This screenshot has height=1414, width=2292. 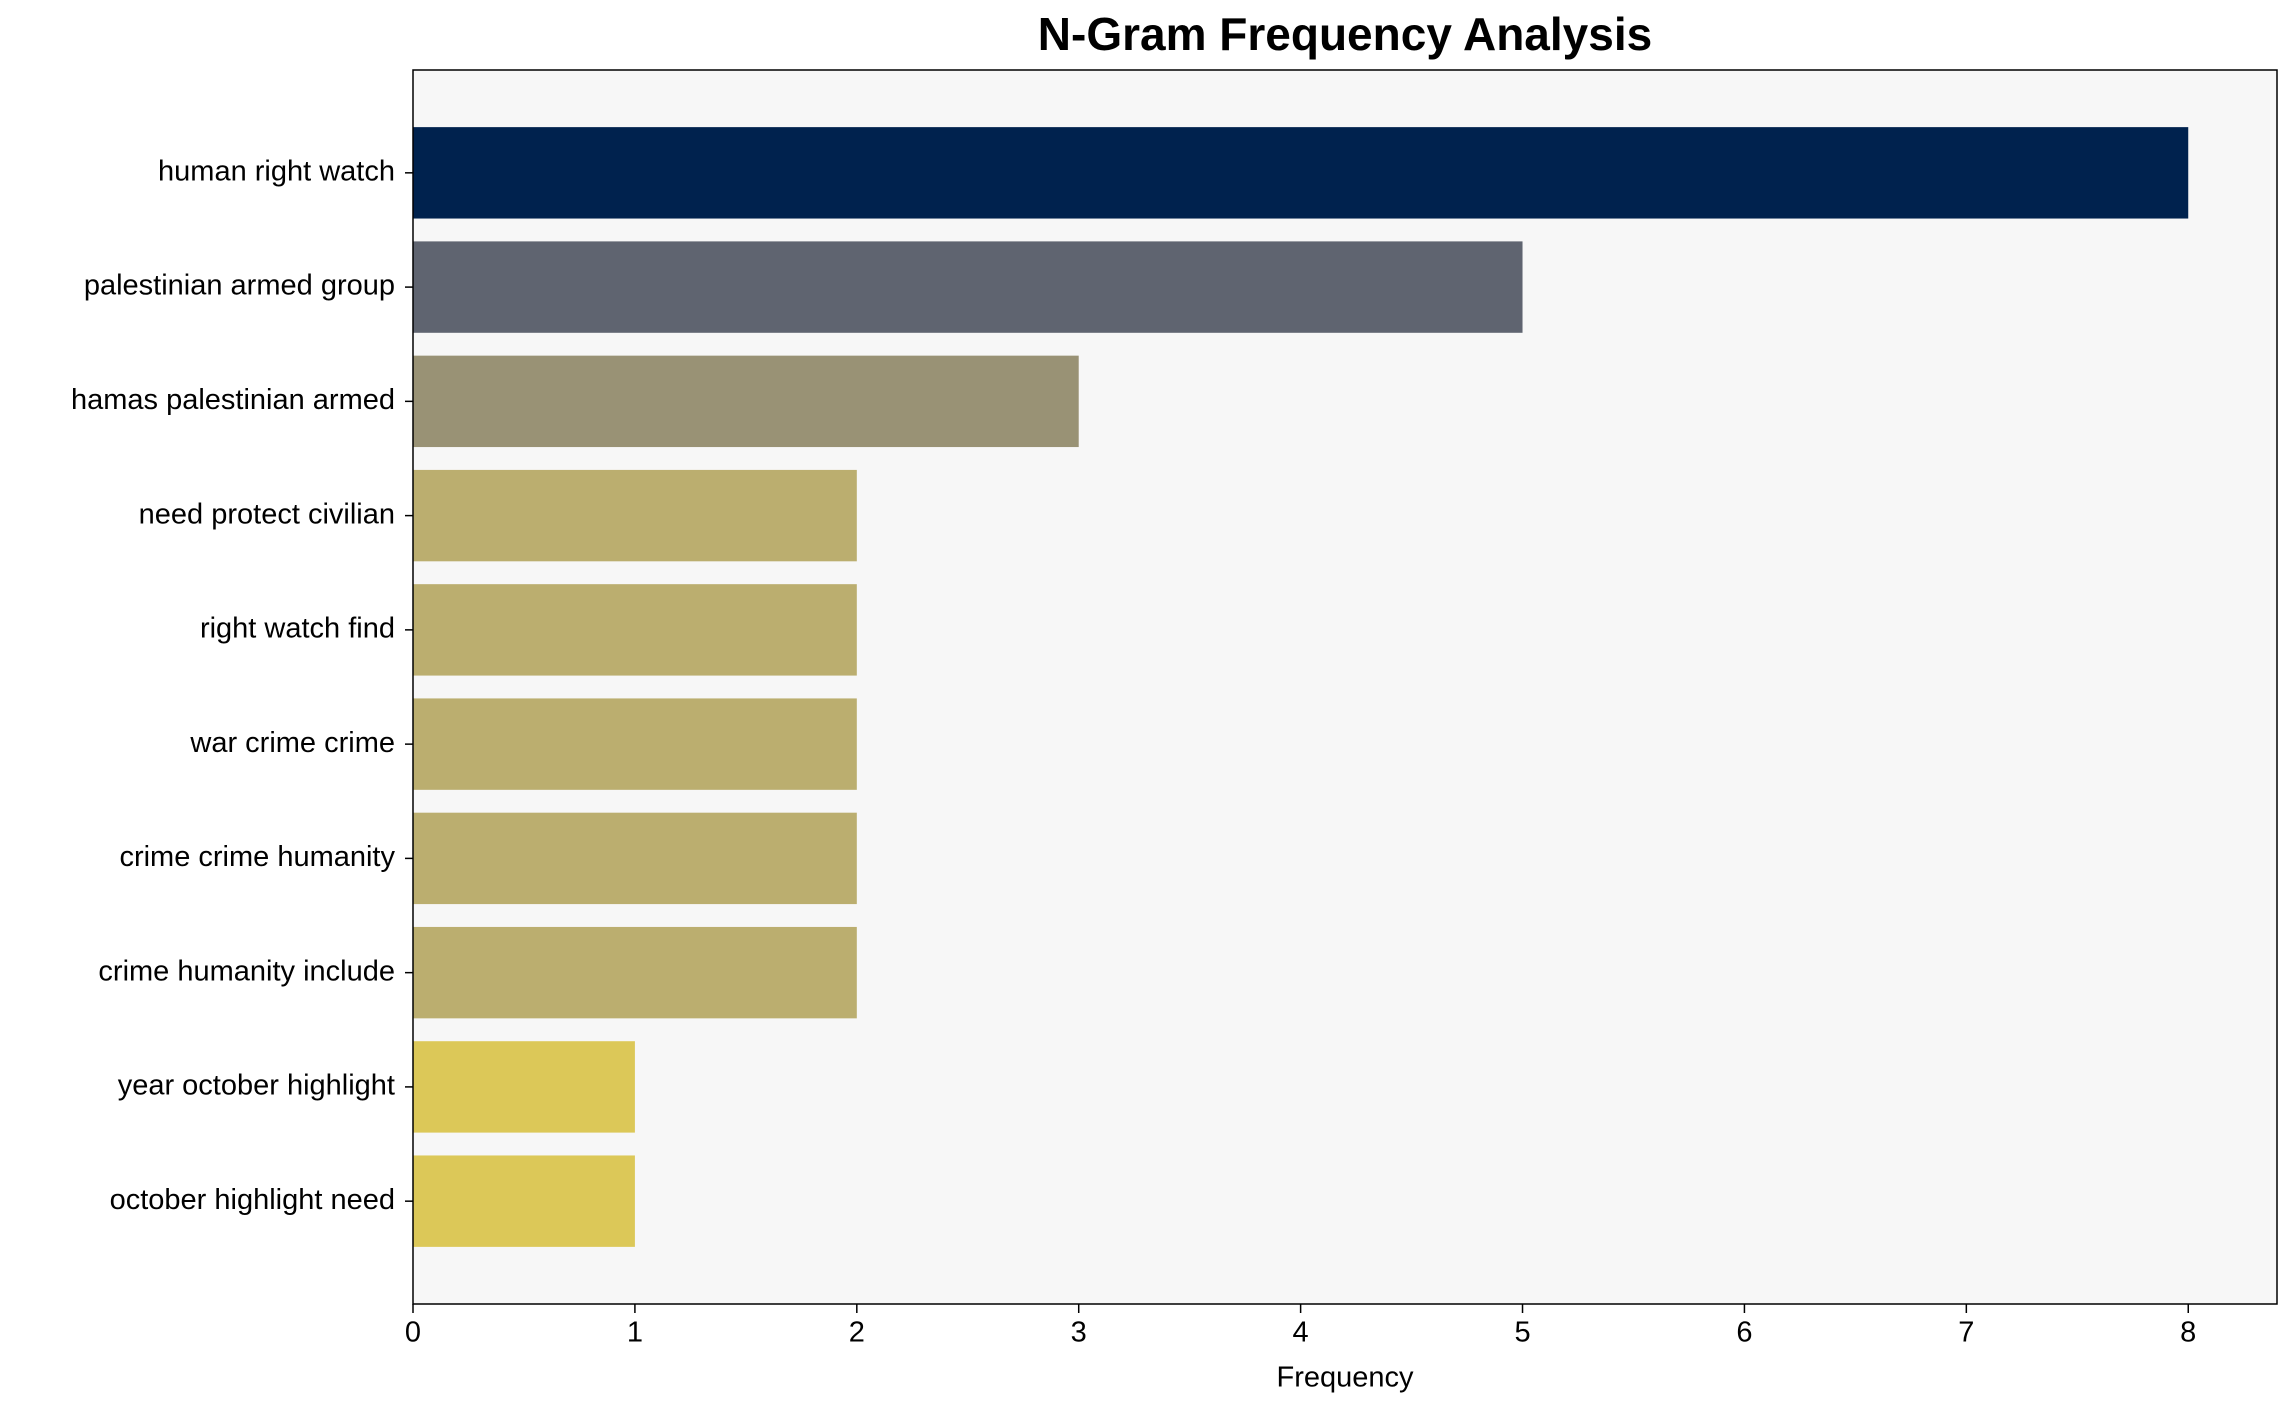 What do you see at coordinates (635, 1333) in the screenshot?
I see `x-tick-label: 1` at bounding box center [635, 1333].